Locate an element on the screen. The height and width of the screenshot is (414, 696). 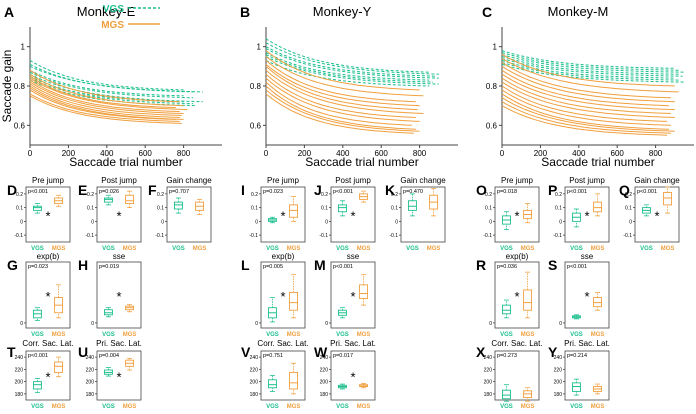
y-tick-label-Y: 200 is located at coordinates (558, 383).